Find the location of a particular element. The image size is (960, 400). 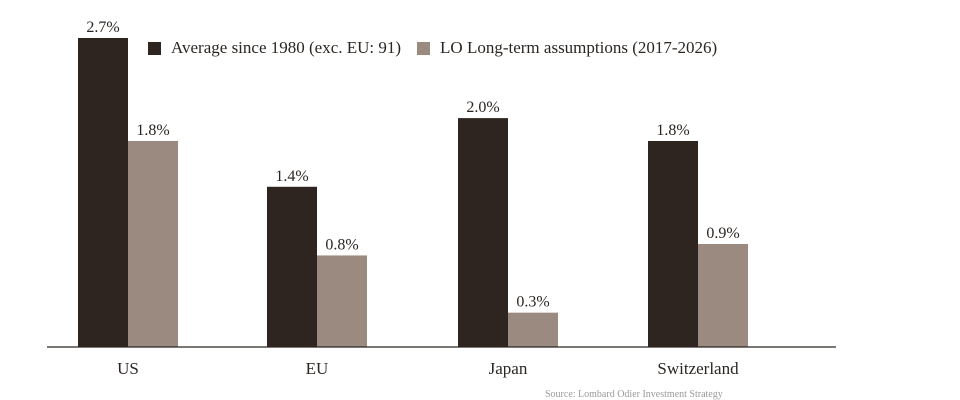

legend-item-lo-assumptions: LO Long-term assumptions (2017-2026) is located at coordinates (567, 48).